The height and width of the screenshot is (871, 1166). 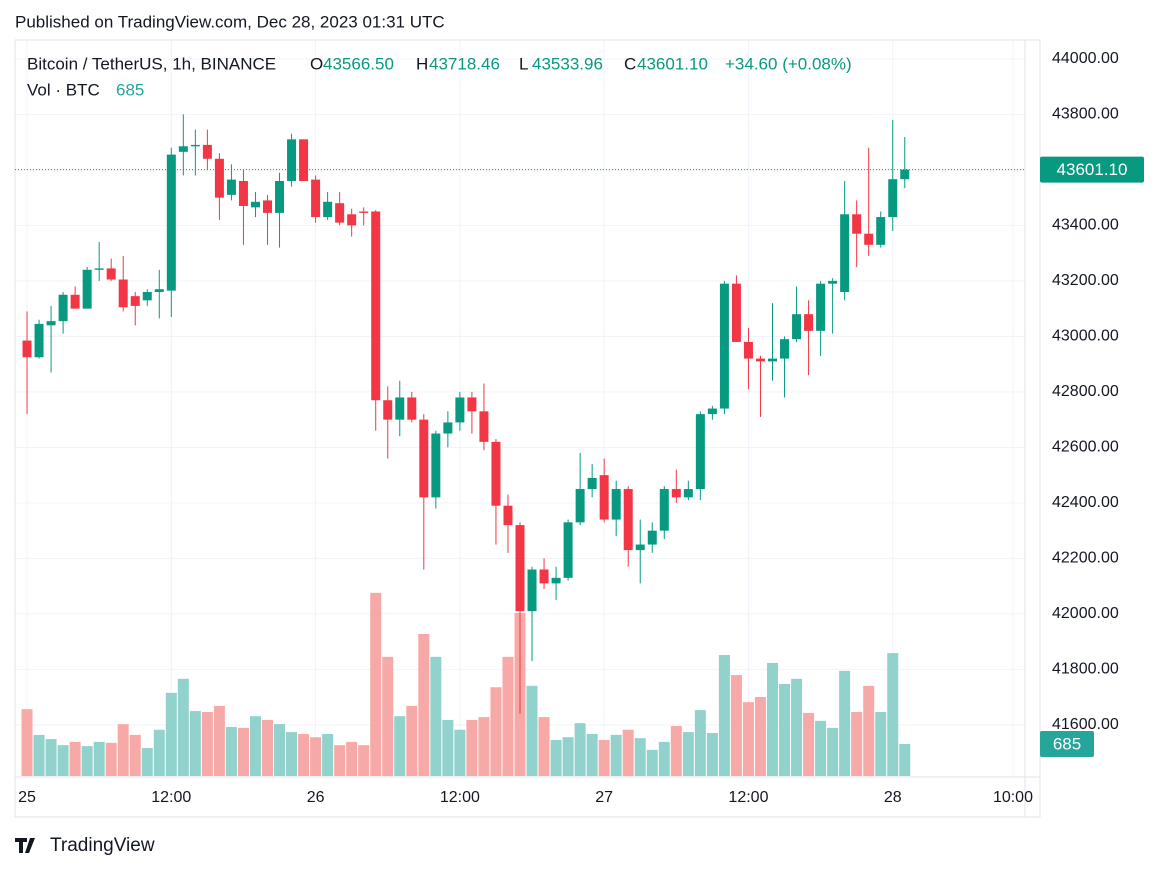 What do you see at coordinates (1085, 391) in the screenshot?
I see `y-tick-label: 42800.00` at bounding box center [1085, 391].